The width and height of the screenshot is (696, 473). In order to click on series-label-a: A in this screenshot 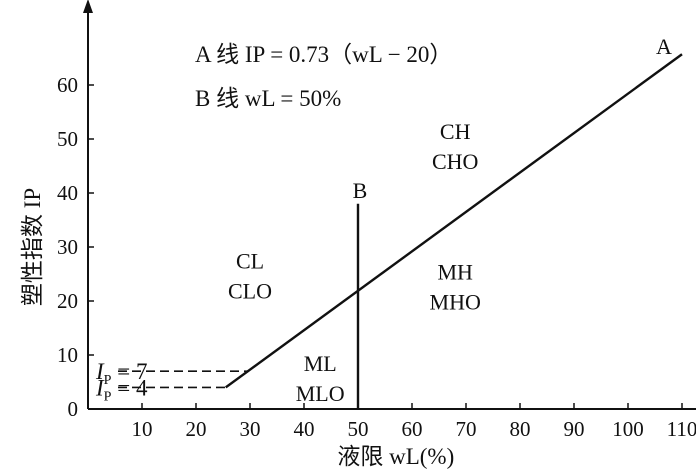, I will do `click(664, 46)`.